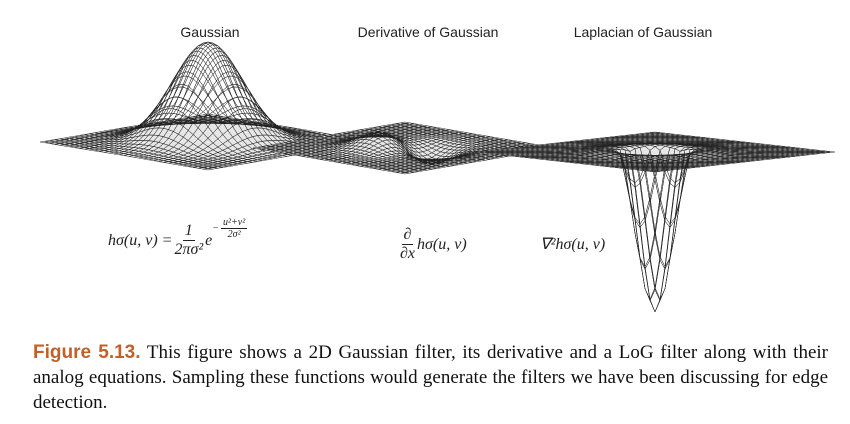  I want to click on panel-title: Laplacian of Gaussian, so click(643, 32).